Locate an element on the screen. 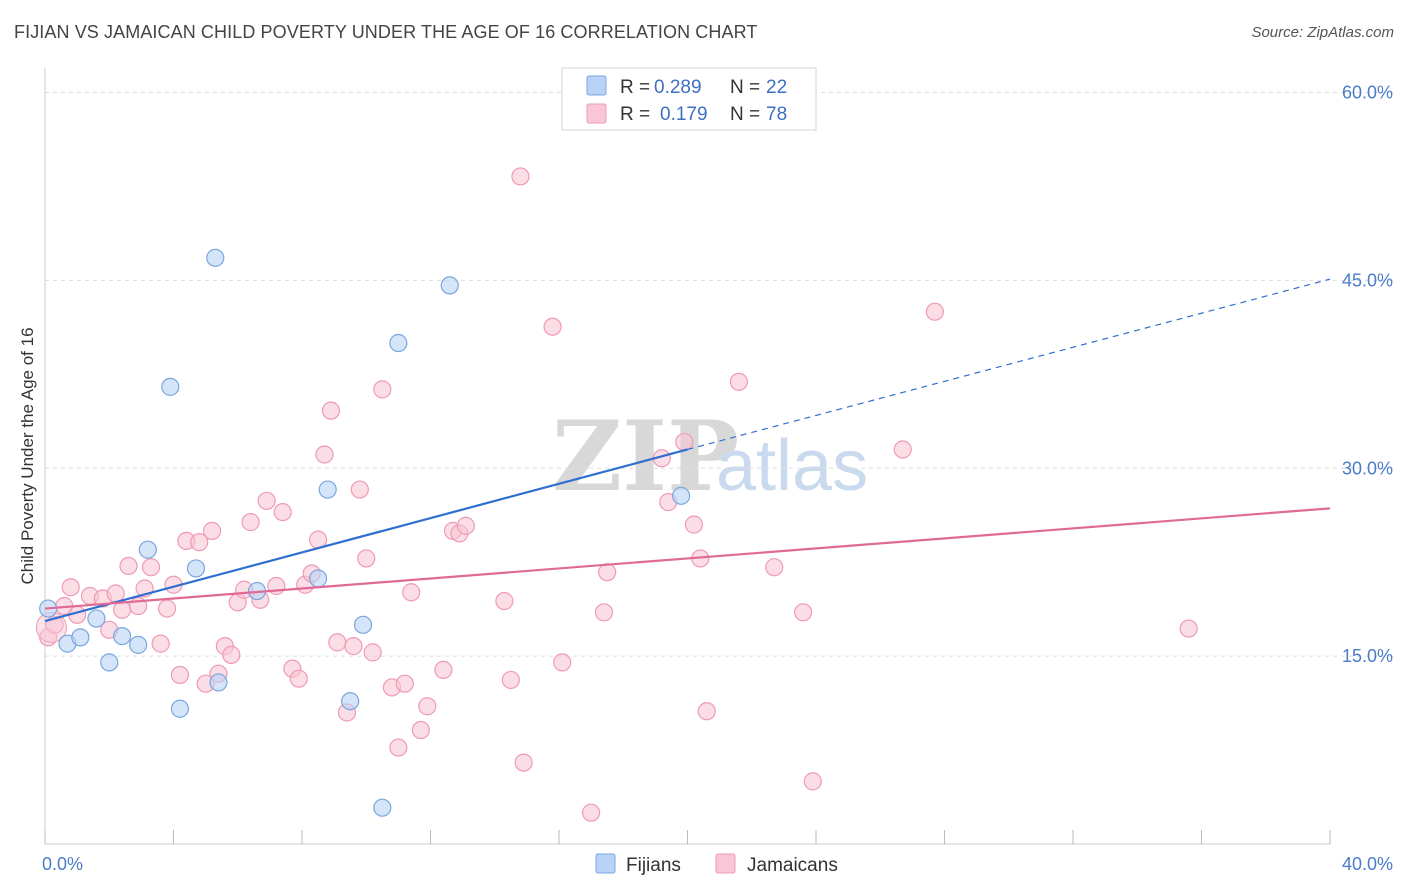 Image resolution: width=1406 pixels, height=892 pixels. watermark-atlas: atlas is located at coordinates (792, 466).